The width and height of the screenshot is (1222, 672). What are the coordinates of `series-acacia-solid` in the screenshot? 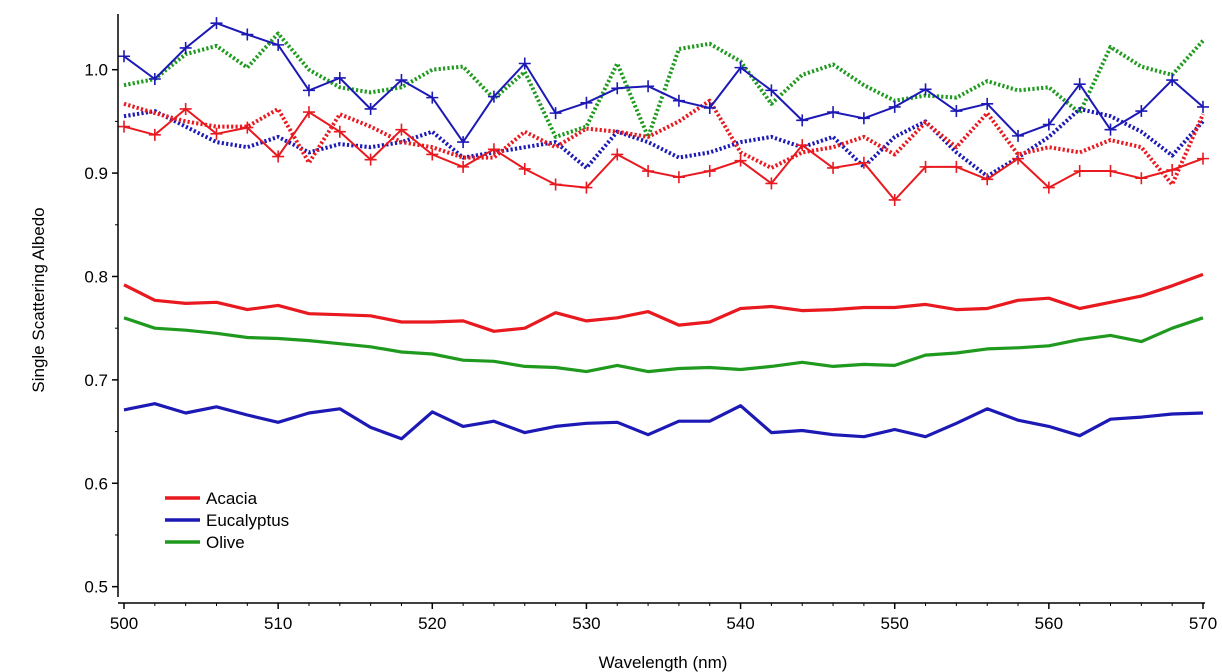 It's located at (663, 302).